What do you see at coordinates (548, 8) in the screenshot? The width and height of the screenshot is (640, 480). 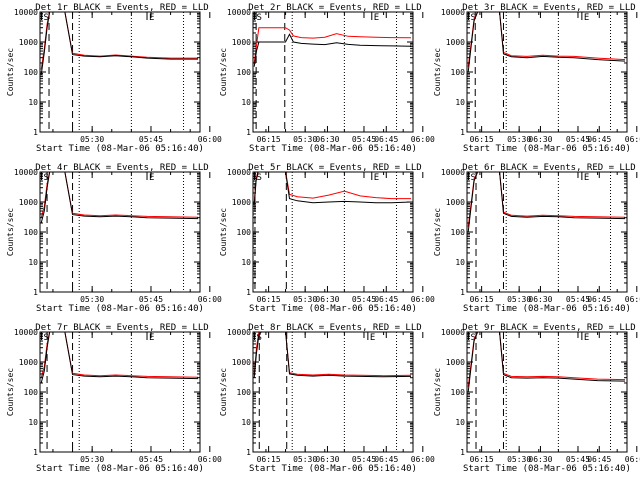 I see `panel-title: Det 3r BLACK = Events, RED = LLD` at bounding box center [548, 8].